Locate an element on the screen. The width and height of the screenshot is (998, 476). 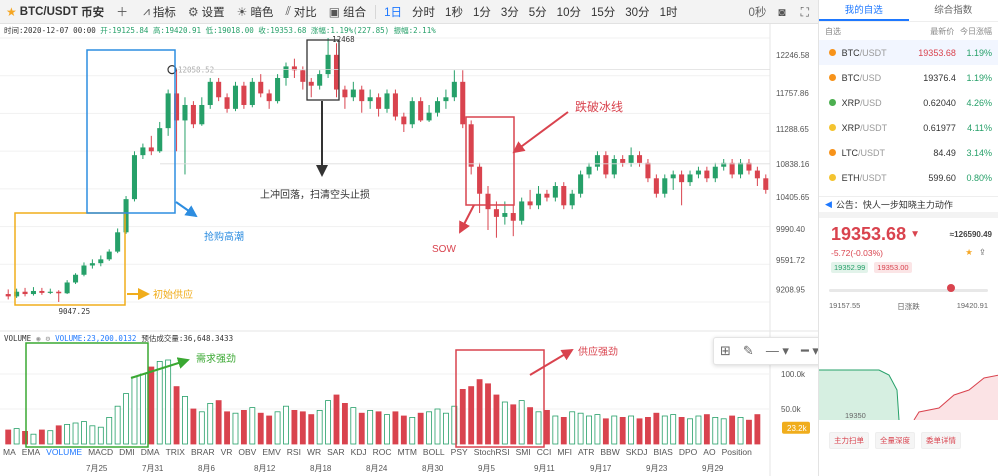
watchlist-row: XRP/USD 0.62040 4.26% is located at coordinates (908, 102).